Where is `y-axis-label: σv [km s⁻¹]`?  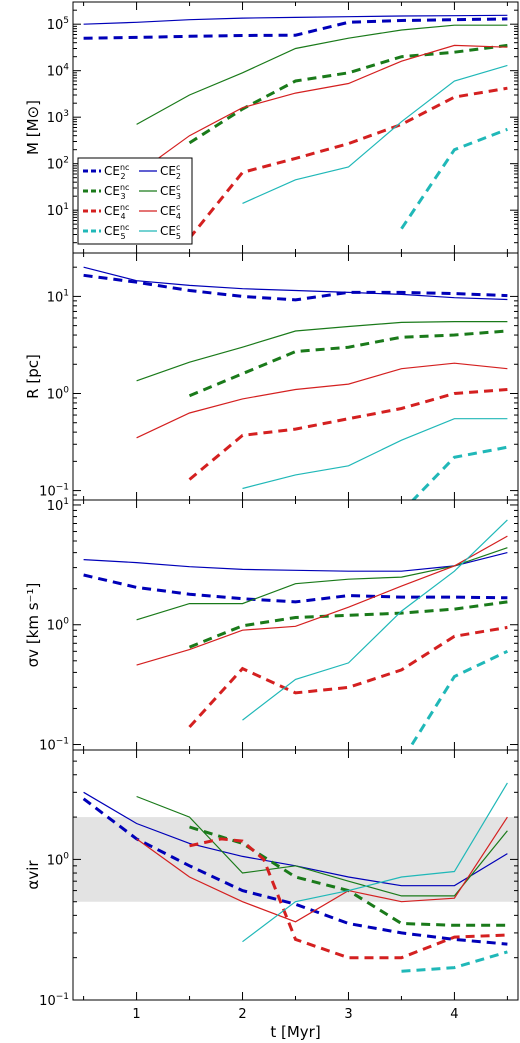 y-axis-label: σv [km s⁻¹] is located at coordinates (33, 625).